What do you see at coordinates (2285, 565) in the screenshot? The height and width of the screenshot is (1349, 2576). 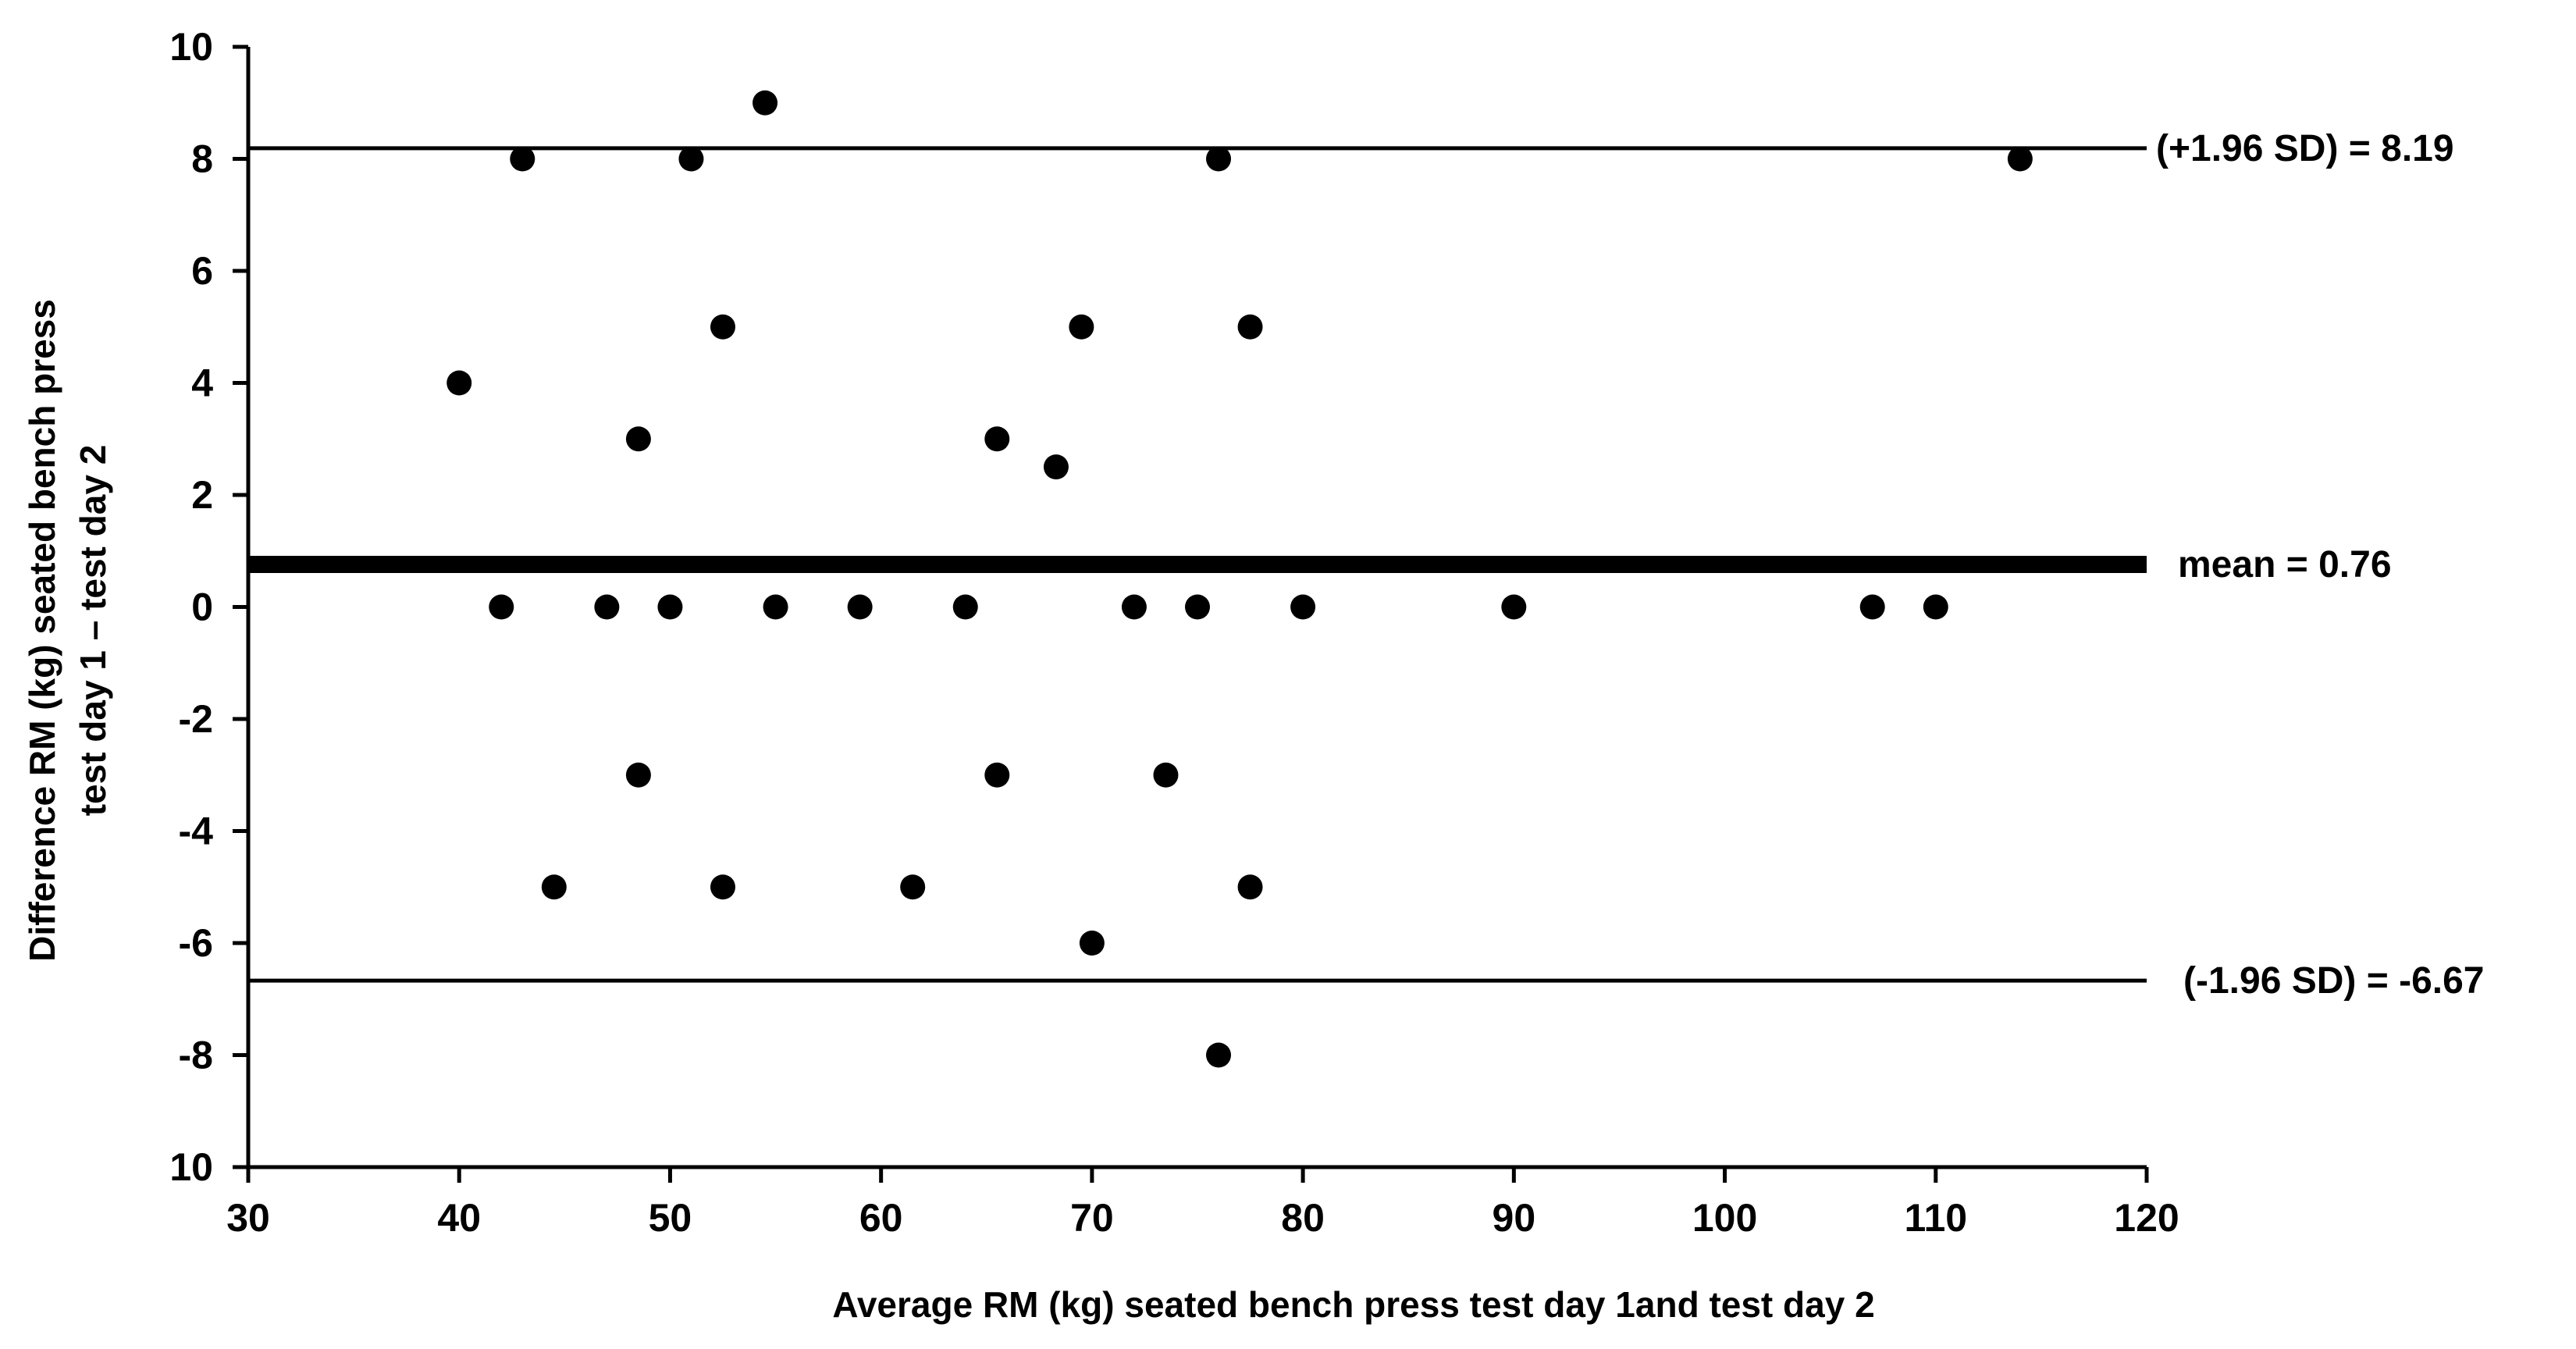 I see `reference-line-label: mean = 0.76` at bounding box center [2285, 565].